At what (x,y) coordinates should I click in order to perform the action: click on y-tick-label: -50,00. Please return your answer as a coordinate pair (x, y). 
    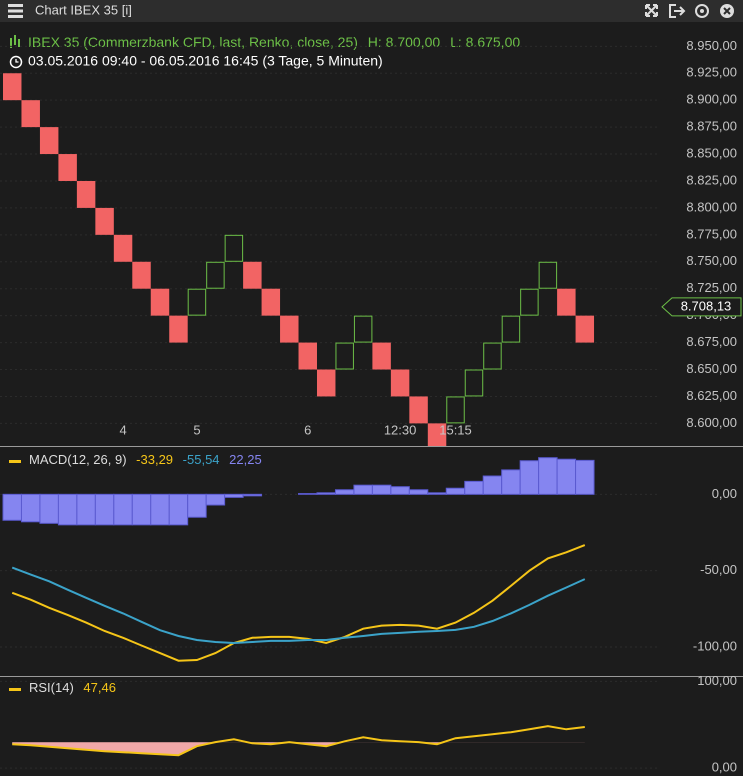
    Looking at the image, I should click on (718, 569).